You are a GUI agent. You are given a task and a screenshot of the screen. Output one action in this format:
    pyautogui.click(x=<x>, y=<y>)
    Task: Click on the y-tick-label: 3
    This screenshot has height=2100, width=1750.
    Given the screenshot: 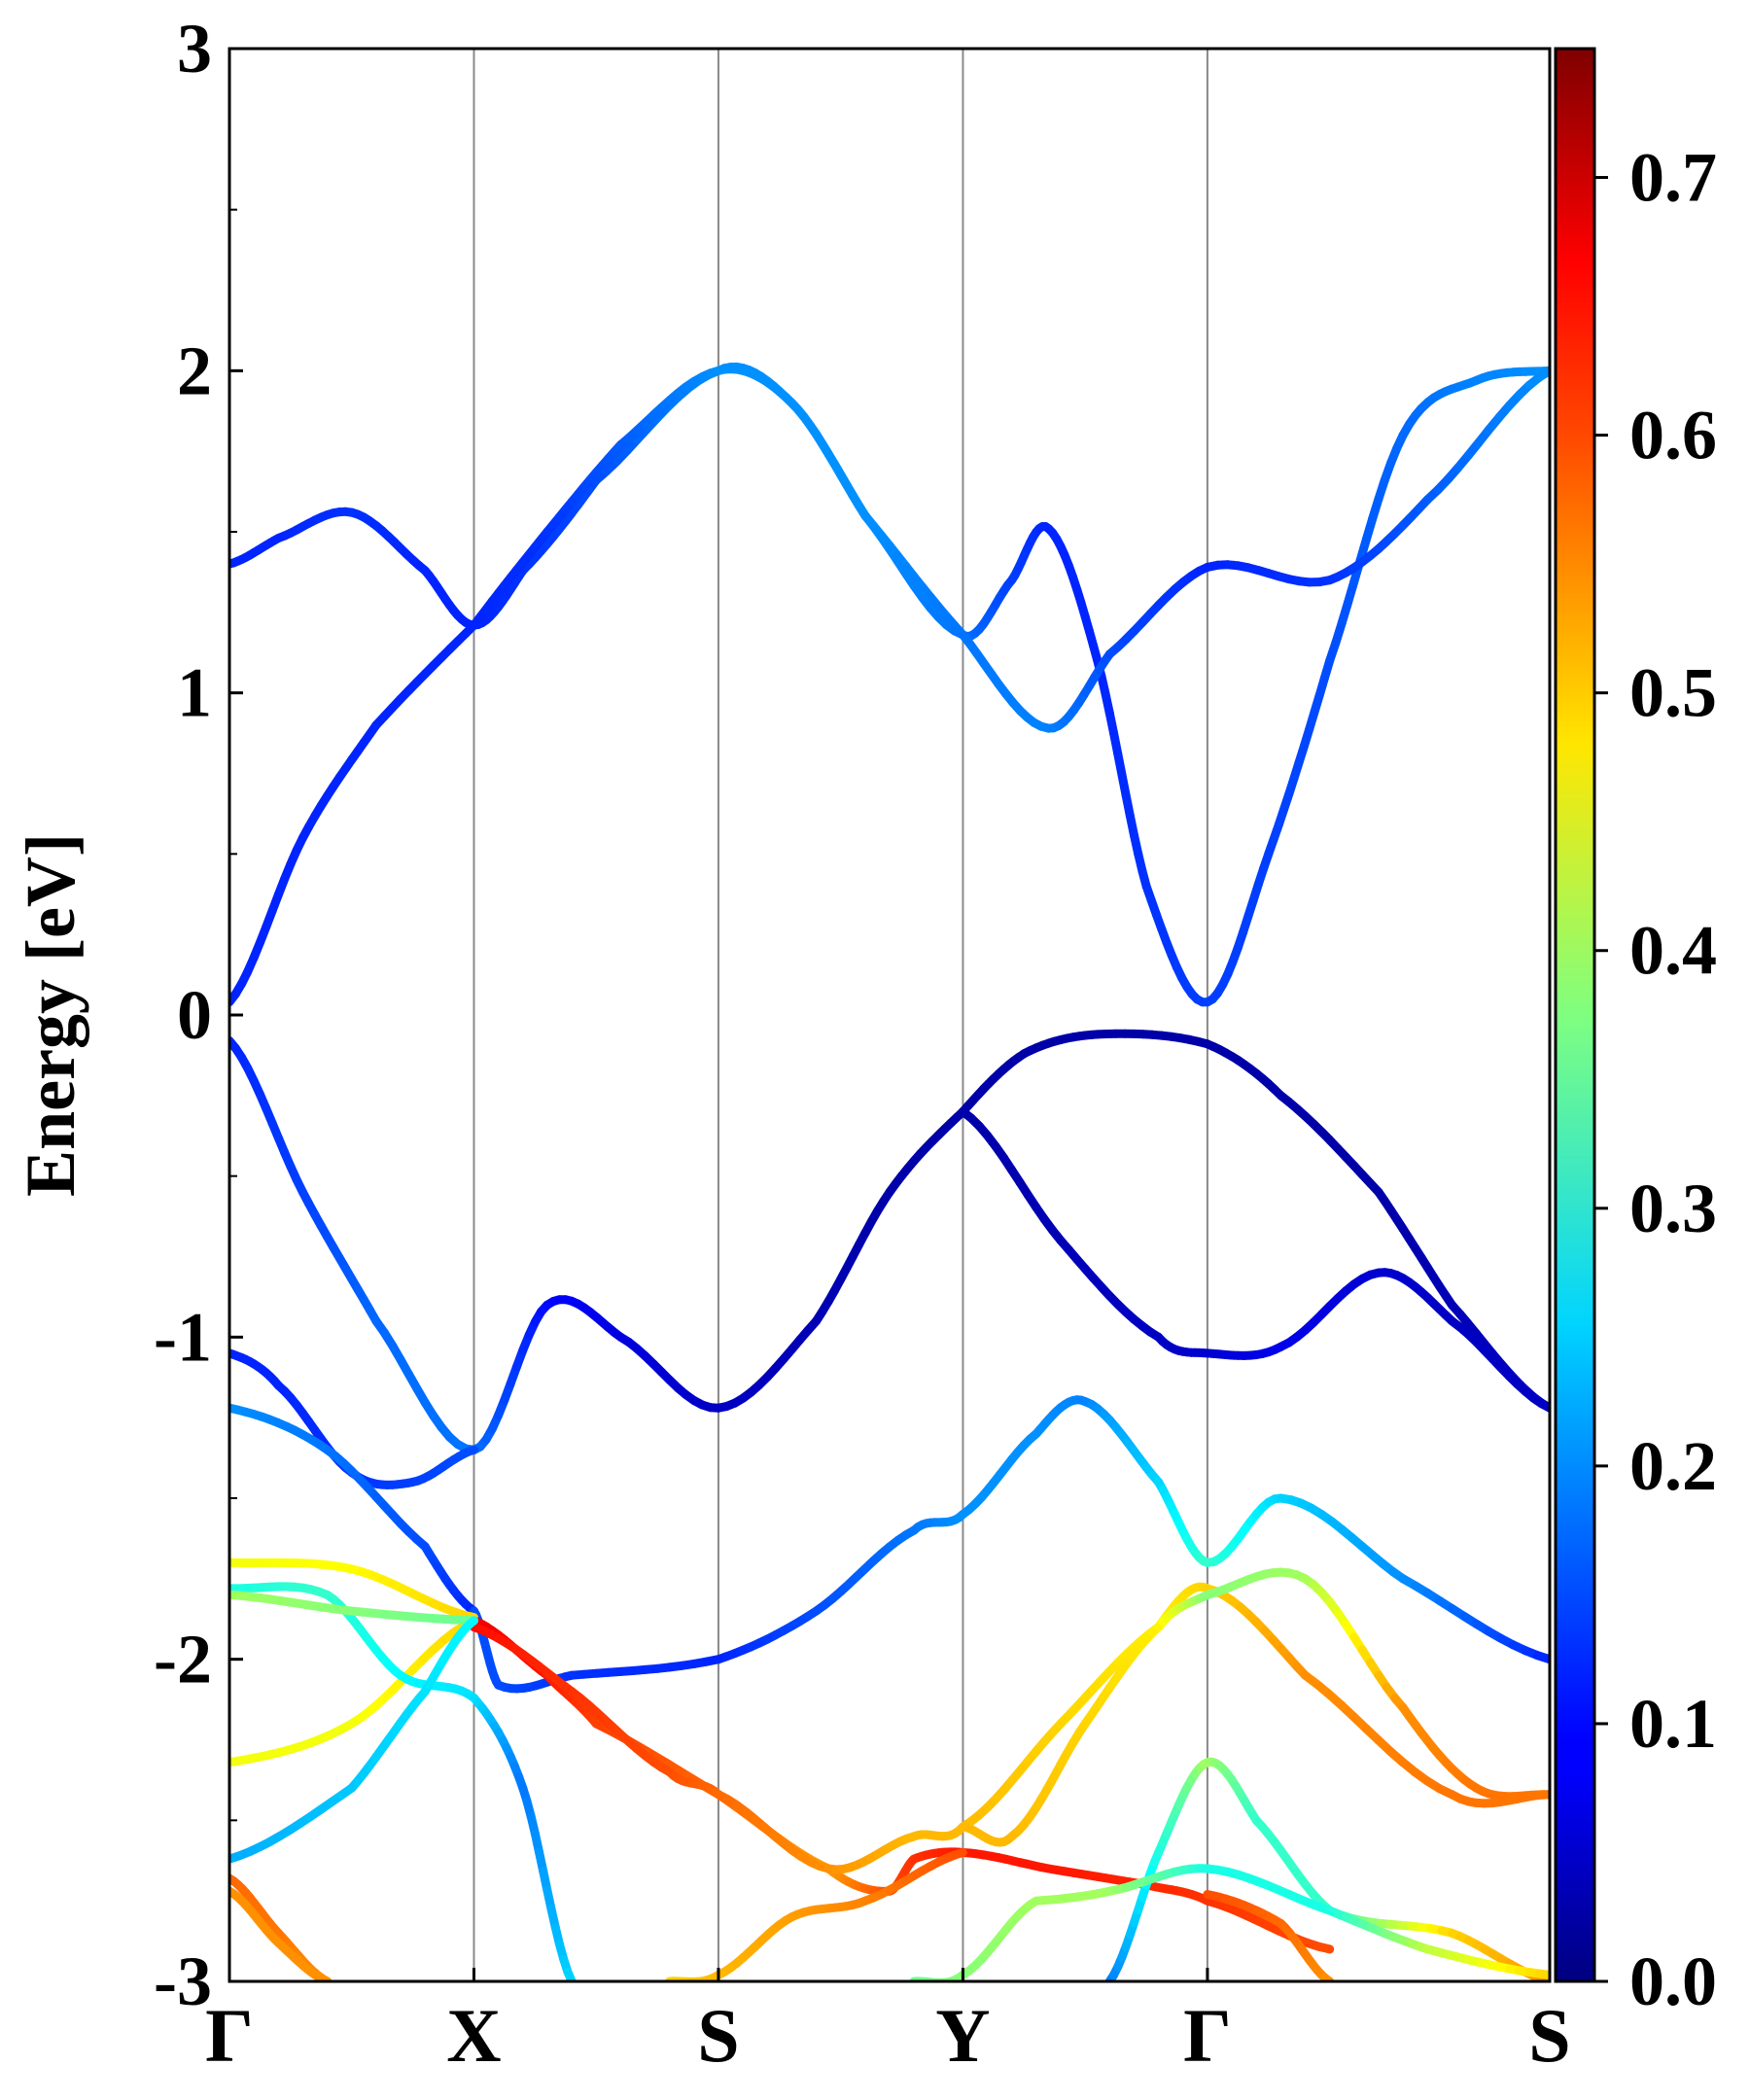 What is the action you would take?
    pyautogui.click(x=194, y=49)
    